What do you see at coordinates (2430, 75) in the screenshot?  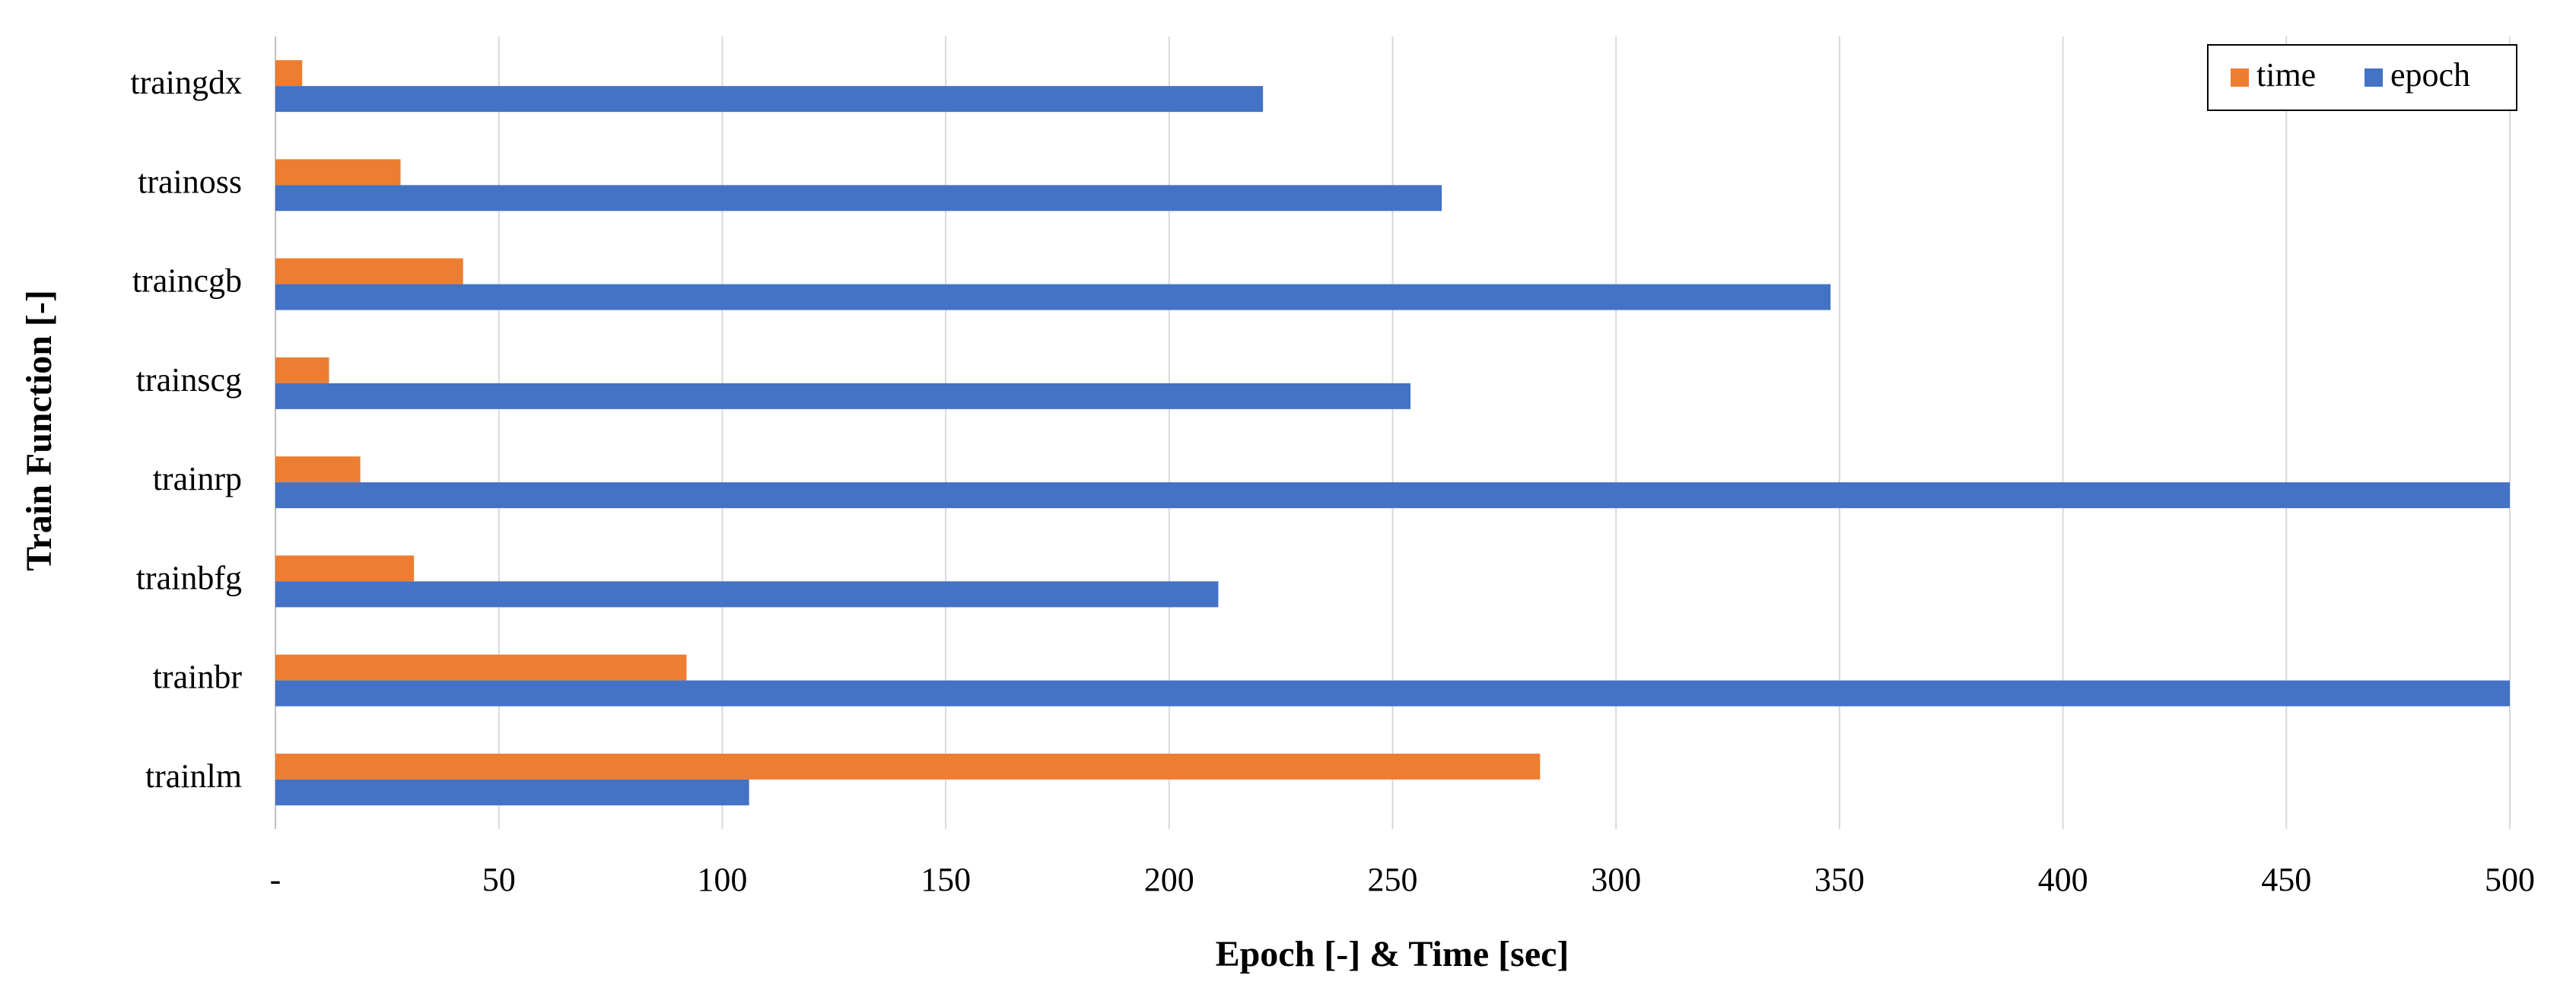 I see `legend-label: epoch` at bounding box center [2430, 75].